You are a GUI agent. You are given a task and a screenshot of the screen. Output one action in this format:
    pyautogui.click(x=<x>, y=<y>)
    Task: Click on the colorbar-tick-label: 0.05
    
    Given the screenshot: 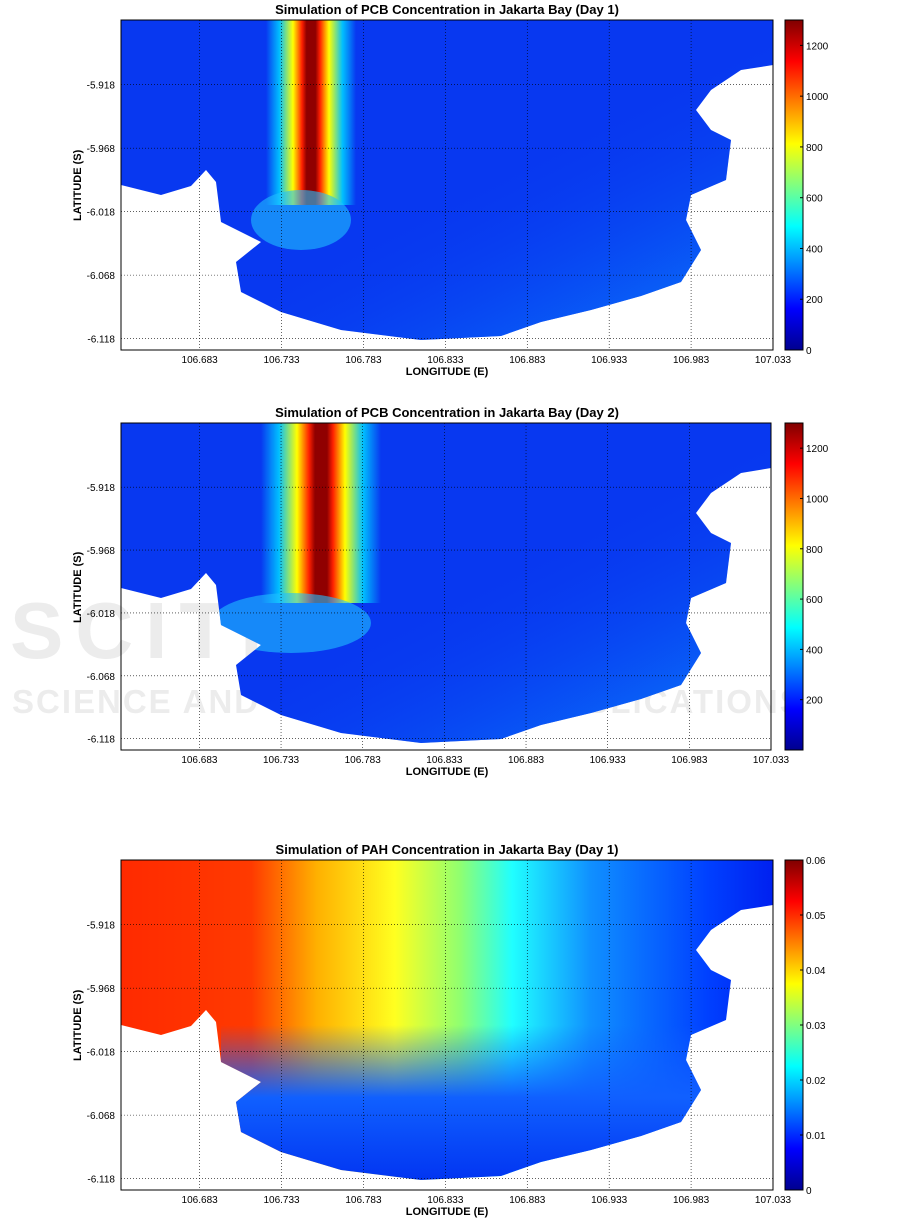 What is the action you would take?
    pyautogui.click(x=816, y=916)
    